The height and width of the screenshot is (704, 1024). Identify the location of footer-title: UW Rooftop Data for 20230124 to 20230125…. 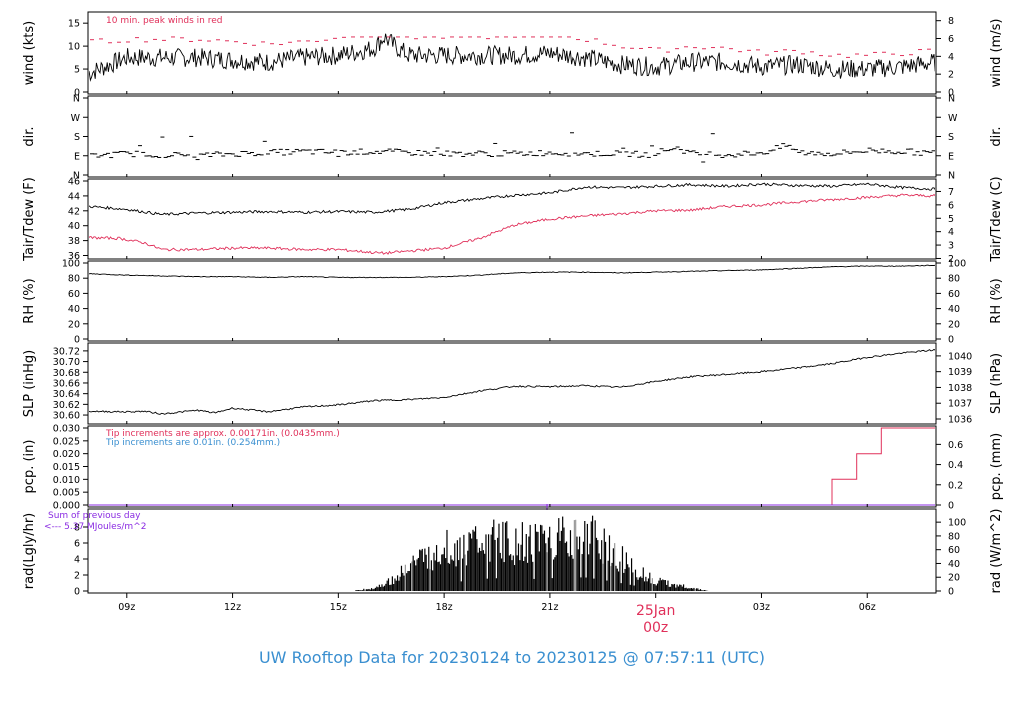
(512, 657).